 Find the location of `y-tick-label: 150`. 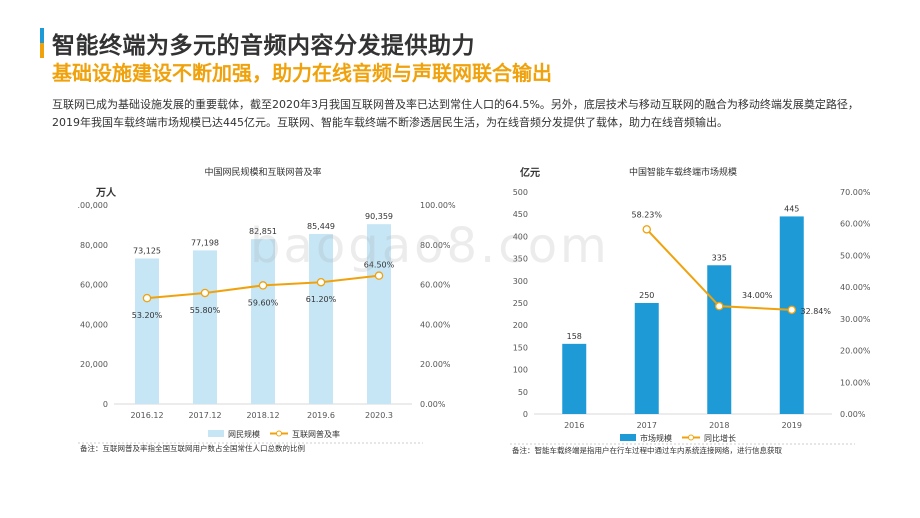

y-tick-label: 150 is located at coordinates (520, 347).